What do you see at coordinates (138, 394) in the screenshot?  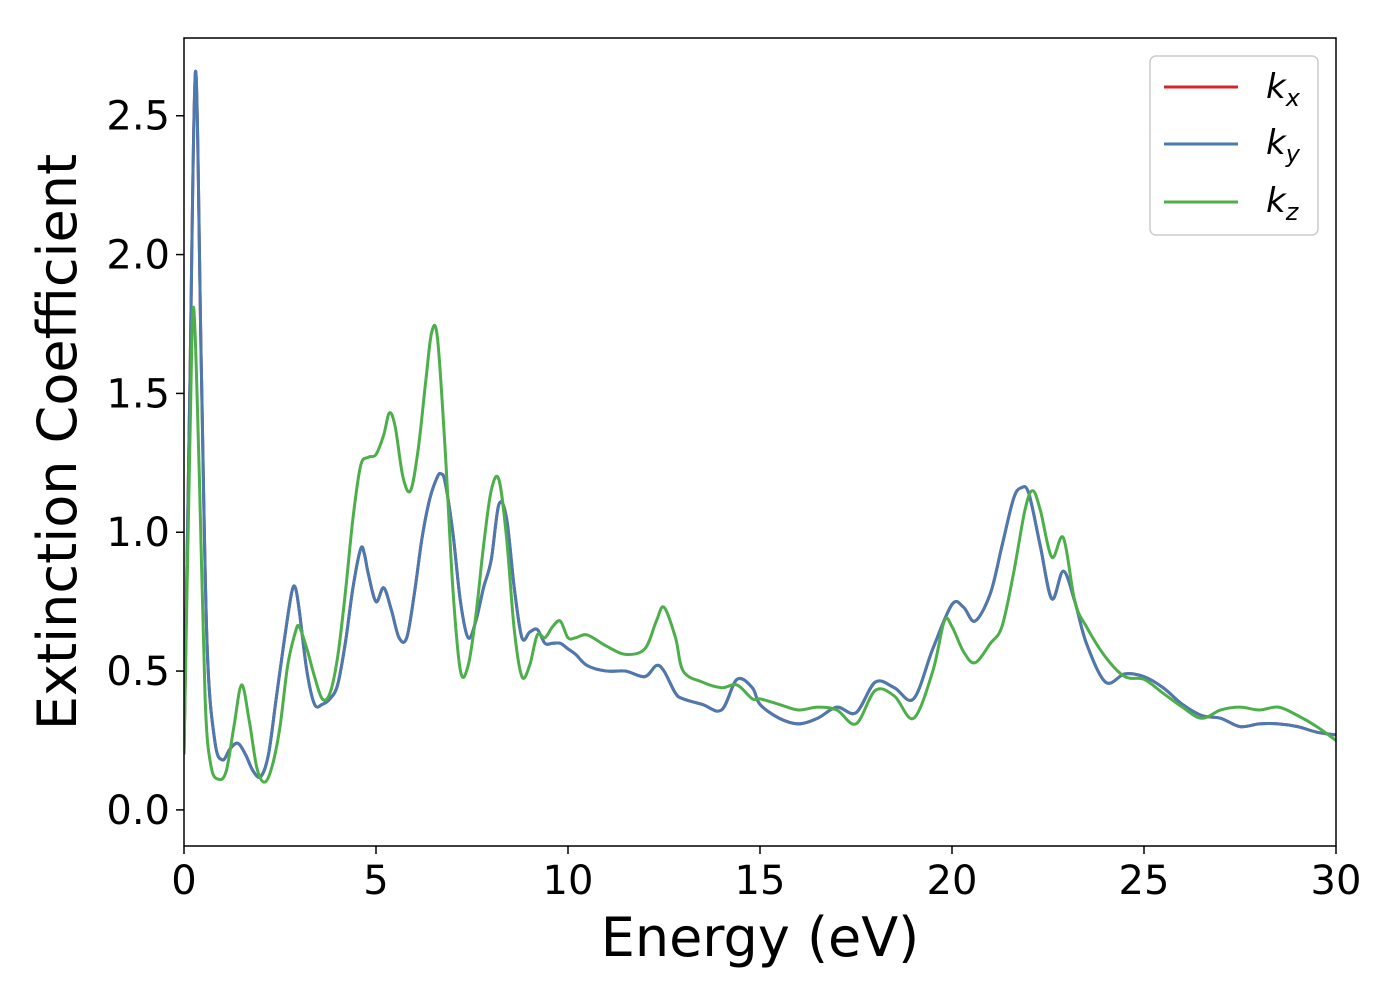 I see `y-tick-label: 1.5` at bounding box center [138, 394].